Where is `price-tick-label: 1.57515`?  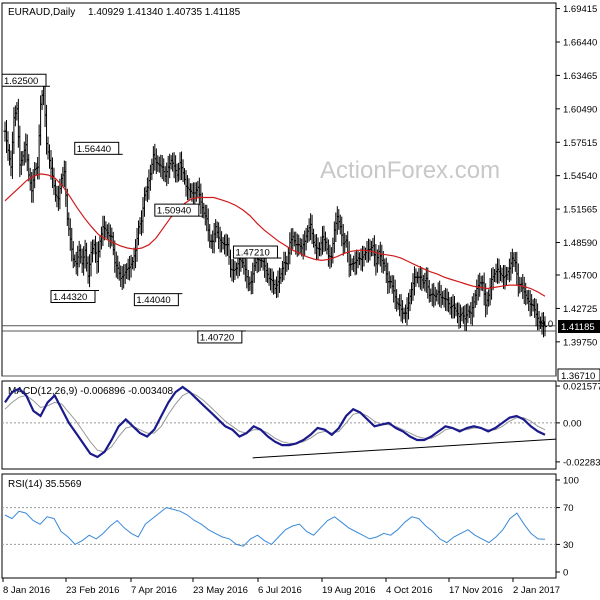 price-tick-label: 1.57515 is located at coordinates (580, 143).